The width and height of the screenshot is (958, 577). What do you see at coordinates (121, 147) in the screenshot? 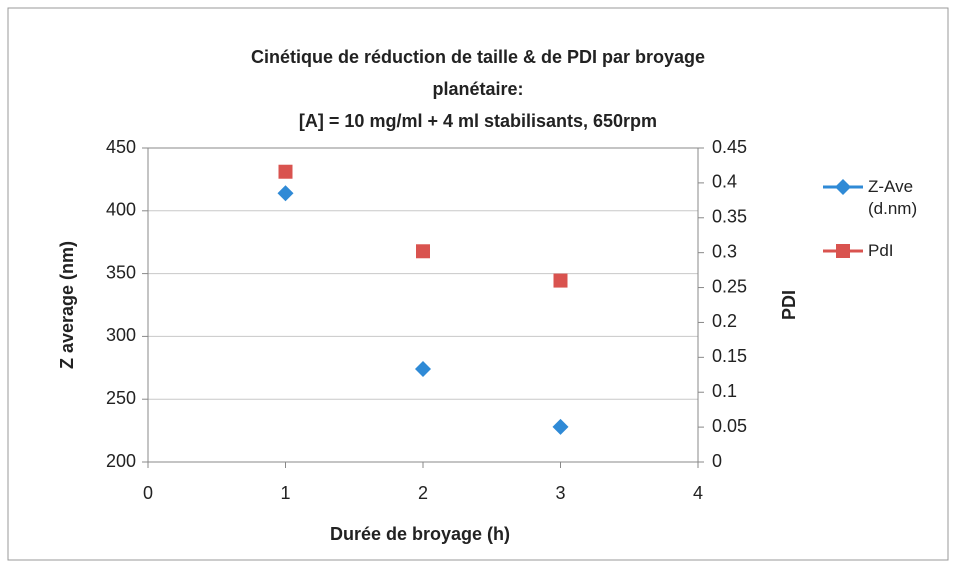
I see `y-tick-label: 450` at bounding box center [121, 147].